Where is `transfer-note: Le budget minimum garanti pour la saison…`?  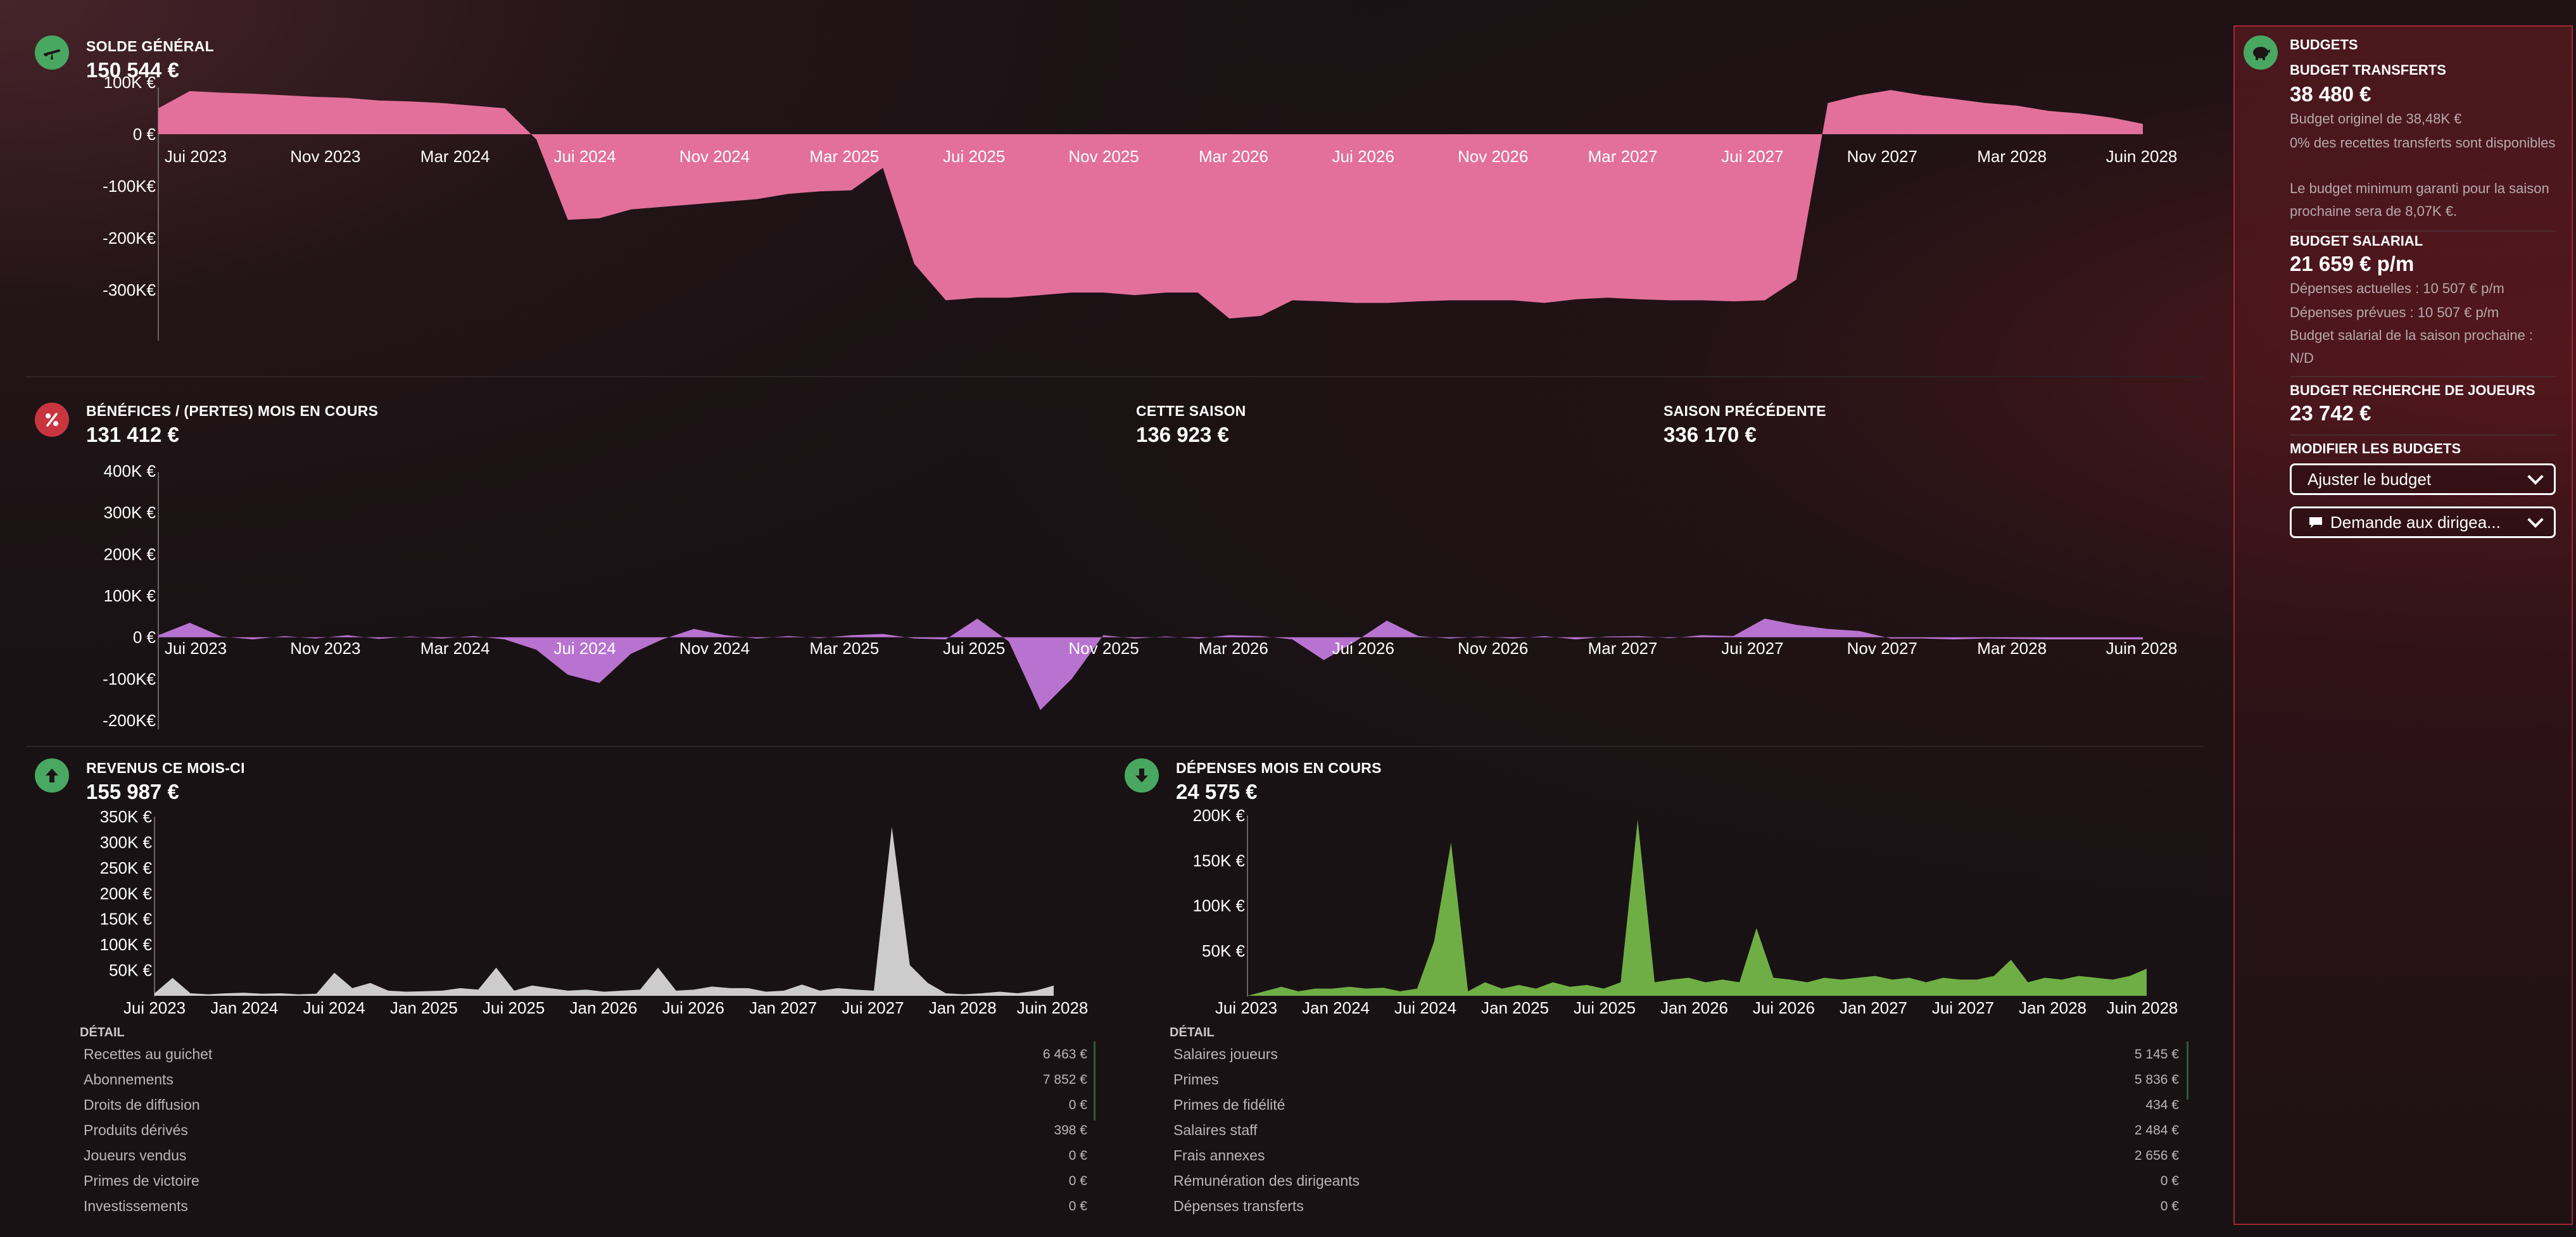 transfer-note: Le budget minimum garanti pour la saison… is located at coordinates (2419, 200).